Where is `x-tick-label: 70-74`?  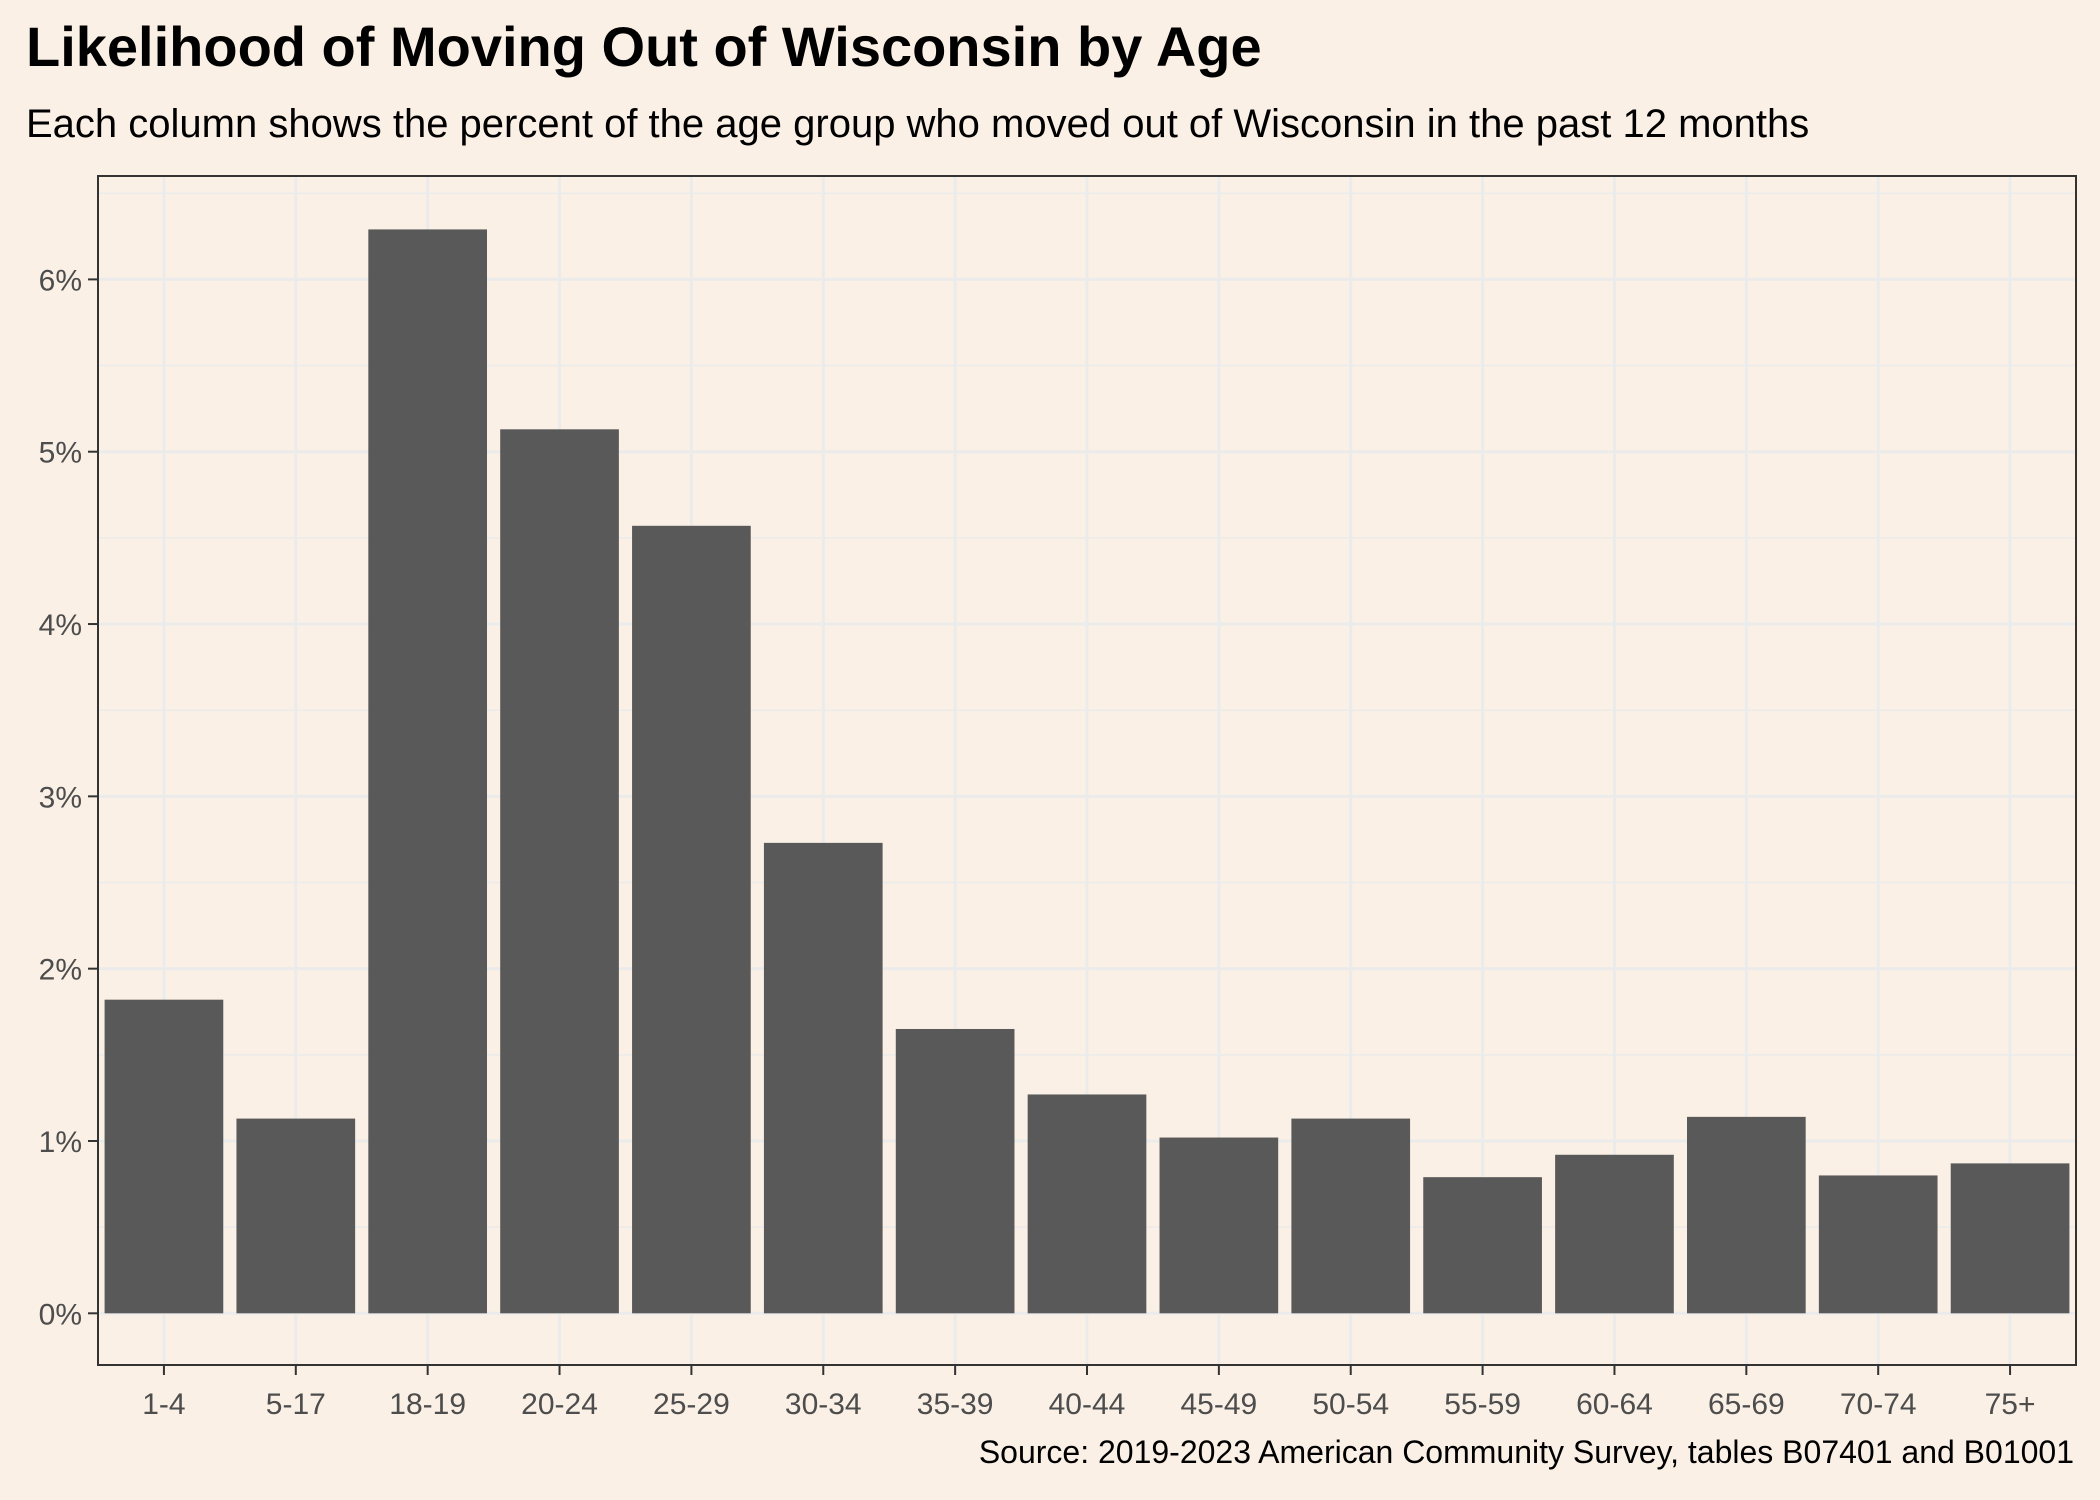 x-tick-label: 70-74 is located at coordinates (1878, 1404).